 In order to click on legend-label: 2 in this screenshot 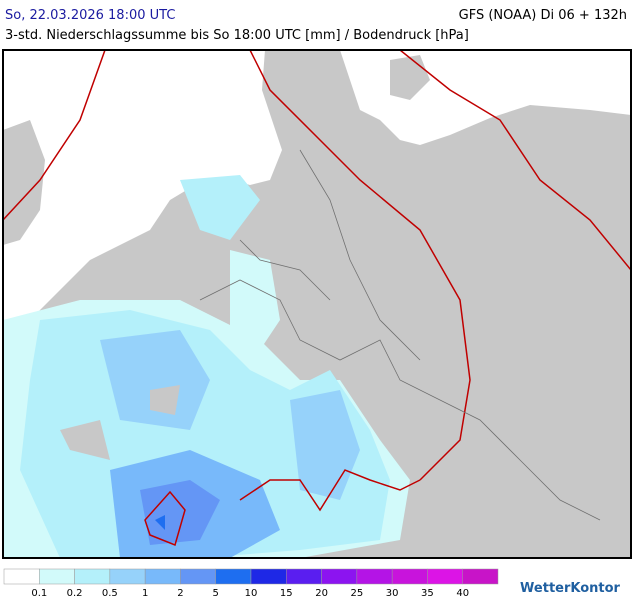, I will do `click(180, 593)`.